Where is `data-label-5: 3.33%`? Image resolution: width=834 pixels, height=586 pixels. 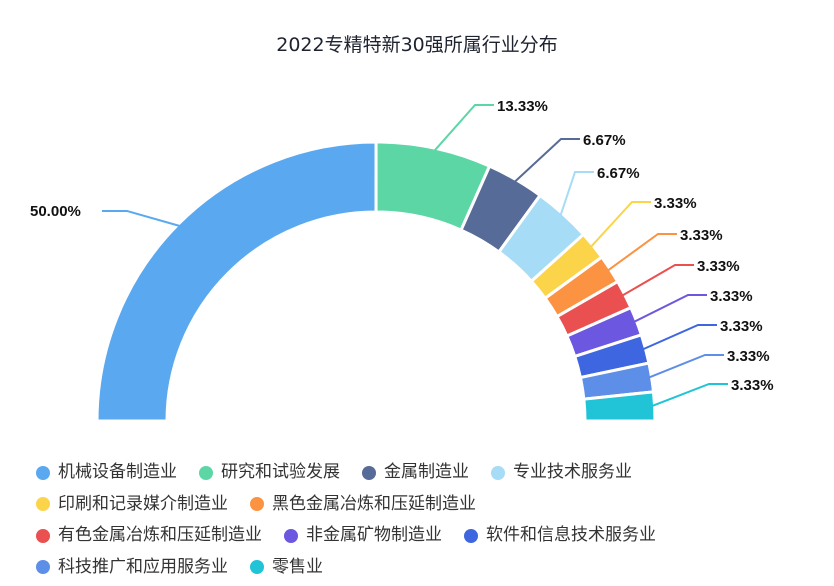
data-label-5: 3.33% is located at coordinates (675, 203).